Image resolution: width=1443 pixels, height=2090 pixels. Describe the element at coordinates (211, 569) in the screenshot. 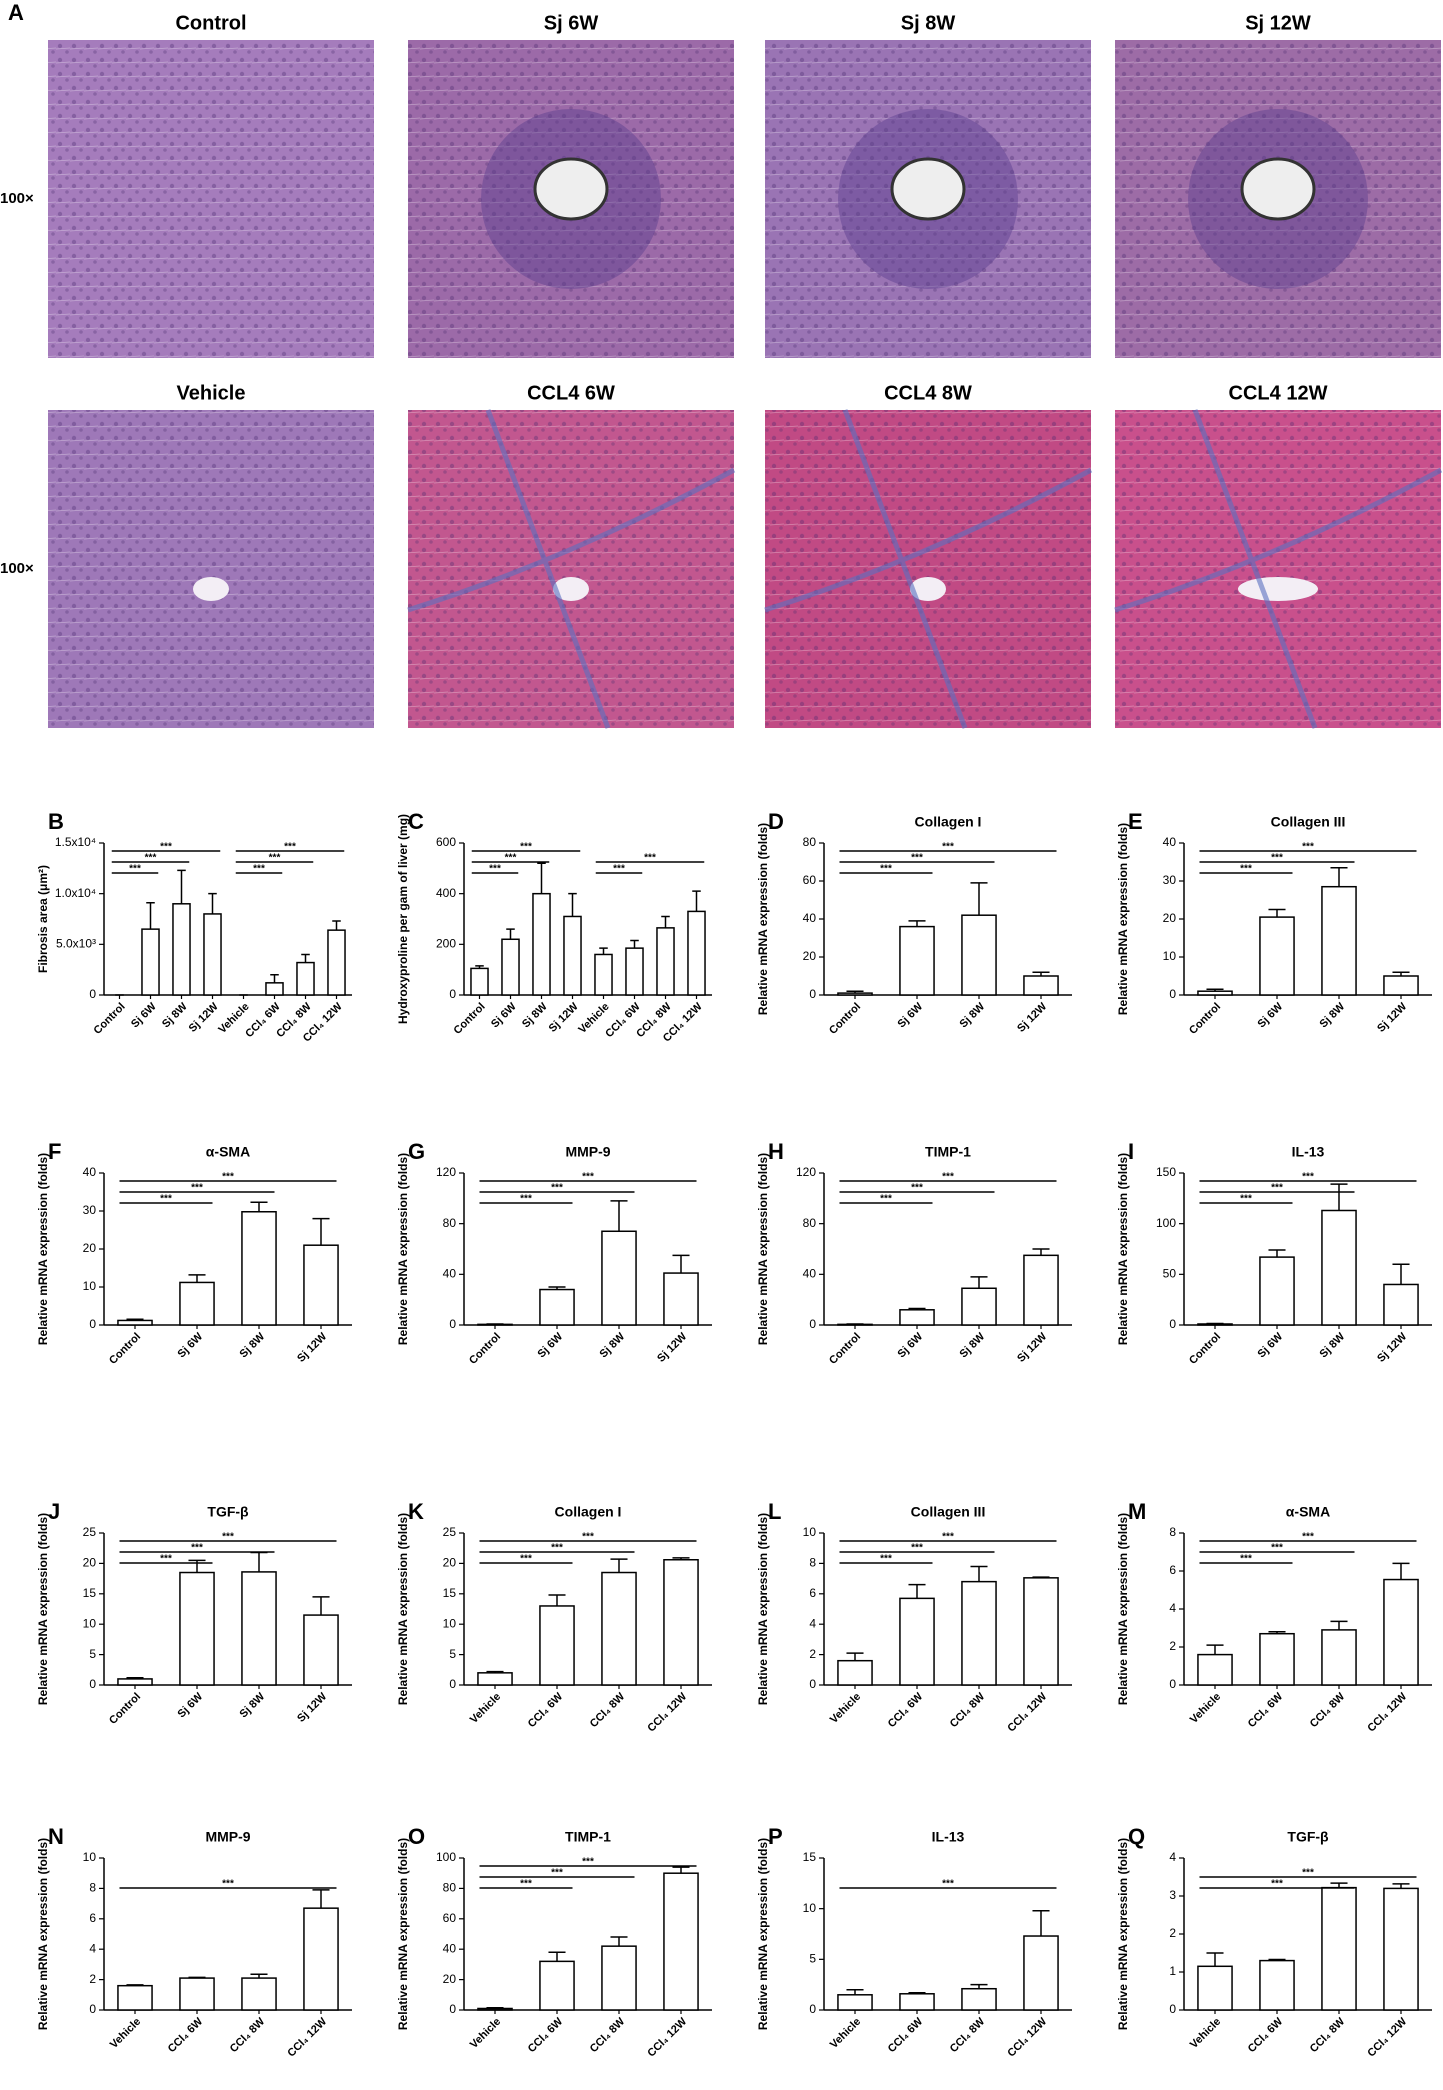

I see `micrograph-texture` at that location.